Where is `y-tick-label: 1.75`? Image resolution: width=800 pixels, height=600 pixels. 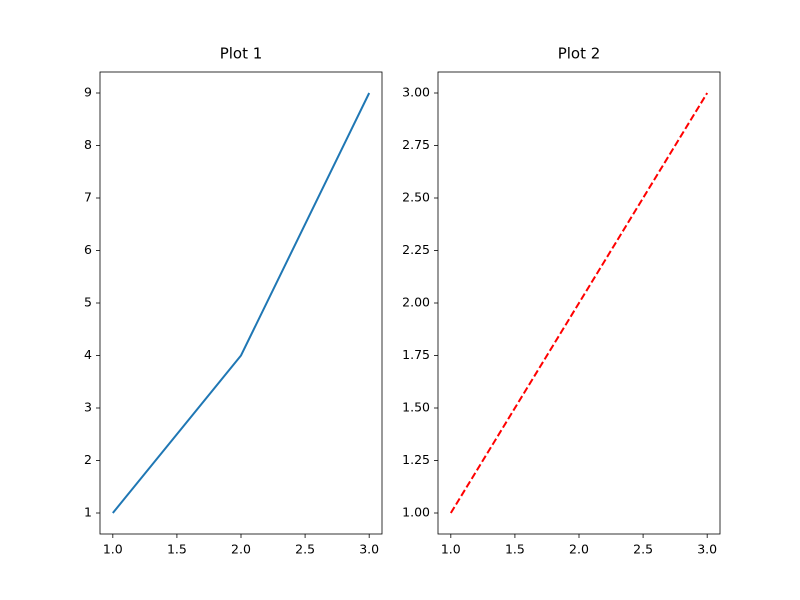
y-tick-label: 1.75 is located at coordinates (416, 354).